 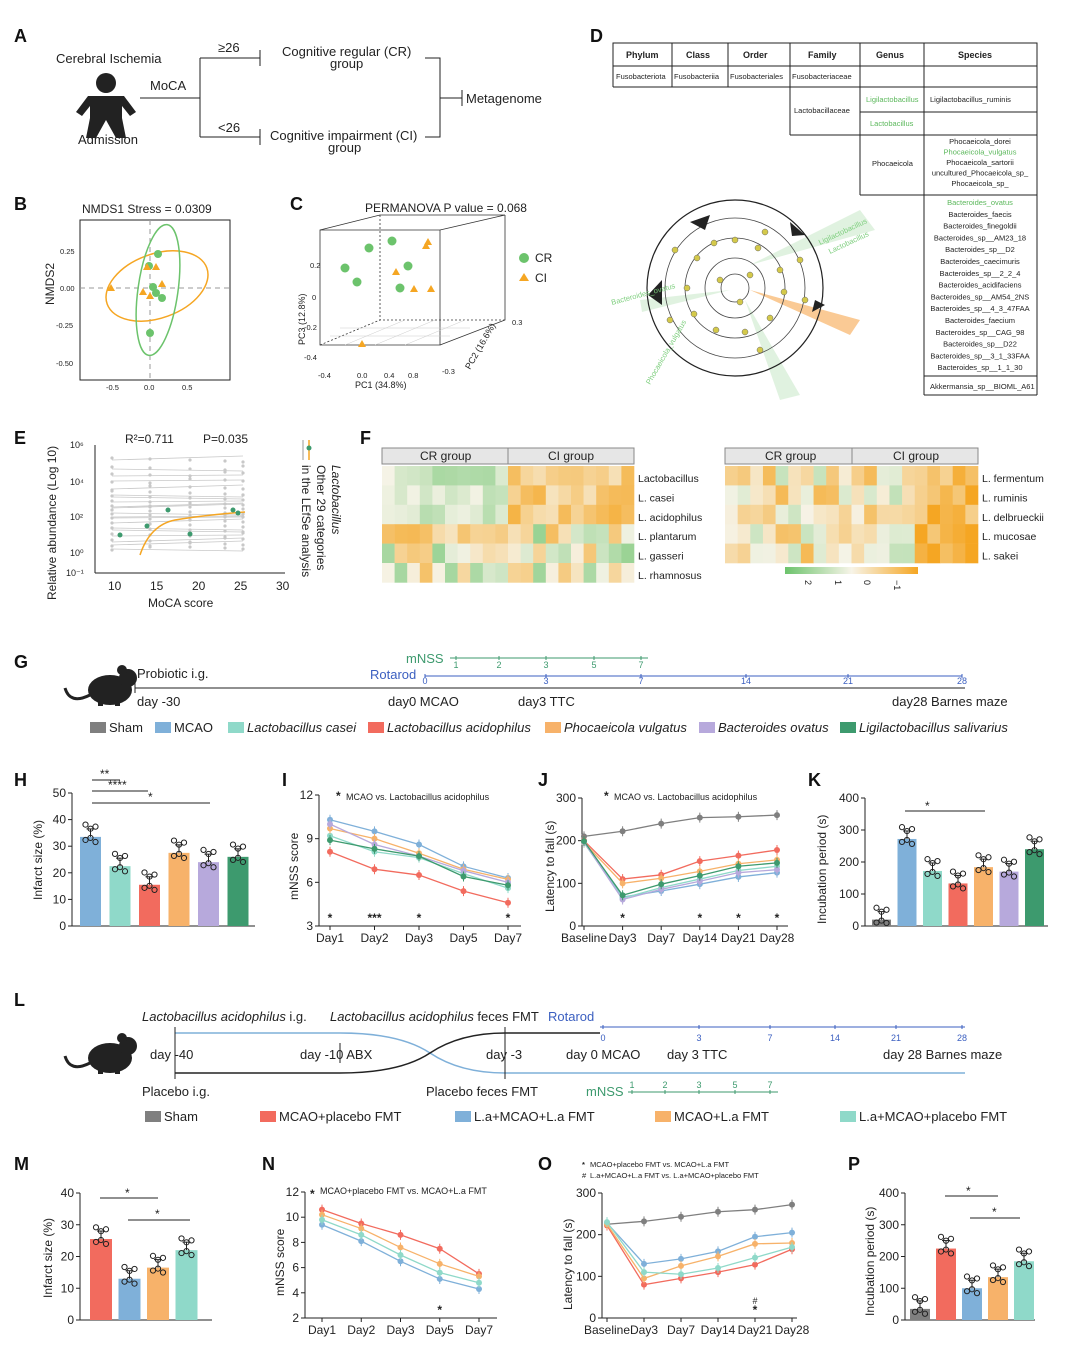 I want to click on series-line, so click(x=699, y=1251).